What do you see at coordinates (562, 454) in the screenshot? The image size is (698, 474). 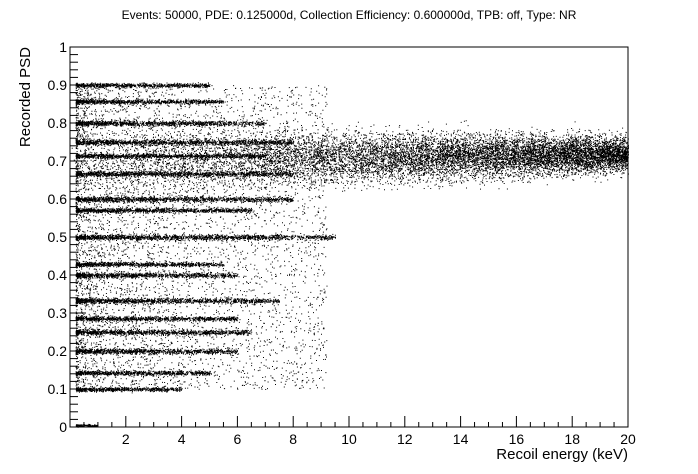 I see `x-axis-label: Recoil energy (keV)` at bounding box center [562, 454].